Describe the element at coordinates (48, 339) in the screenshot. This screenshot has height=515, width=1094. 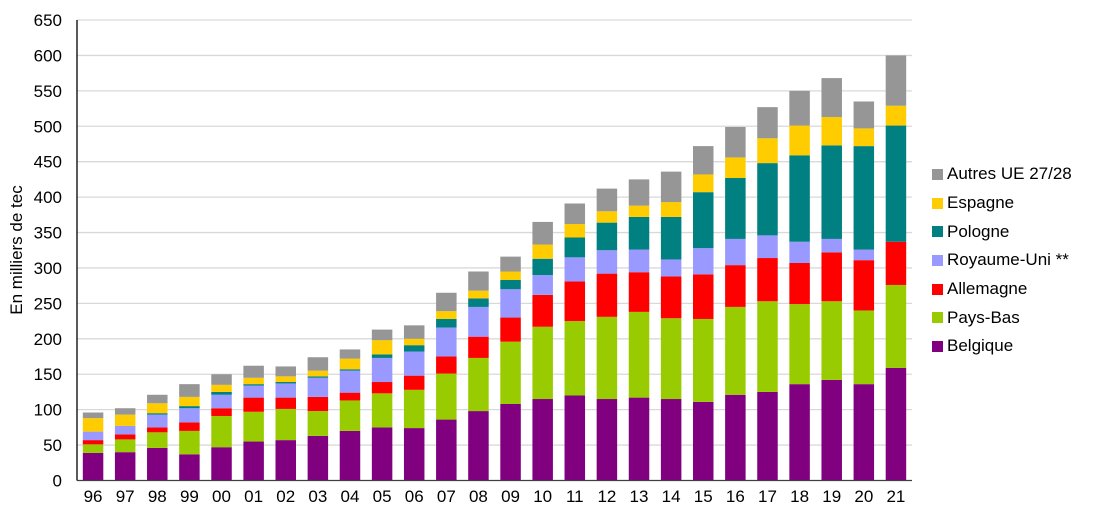
I see `y-tick-label: 200` at that location.